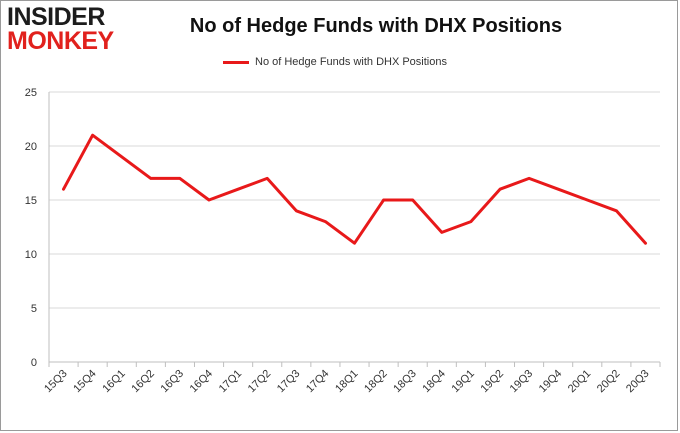 The height and width of the screenshot is (433, 680). What do you see at coordinates (56, 17) in the screenshot?
I see `logo-line-1: INSIDER` at bounding box center [56, 17].